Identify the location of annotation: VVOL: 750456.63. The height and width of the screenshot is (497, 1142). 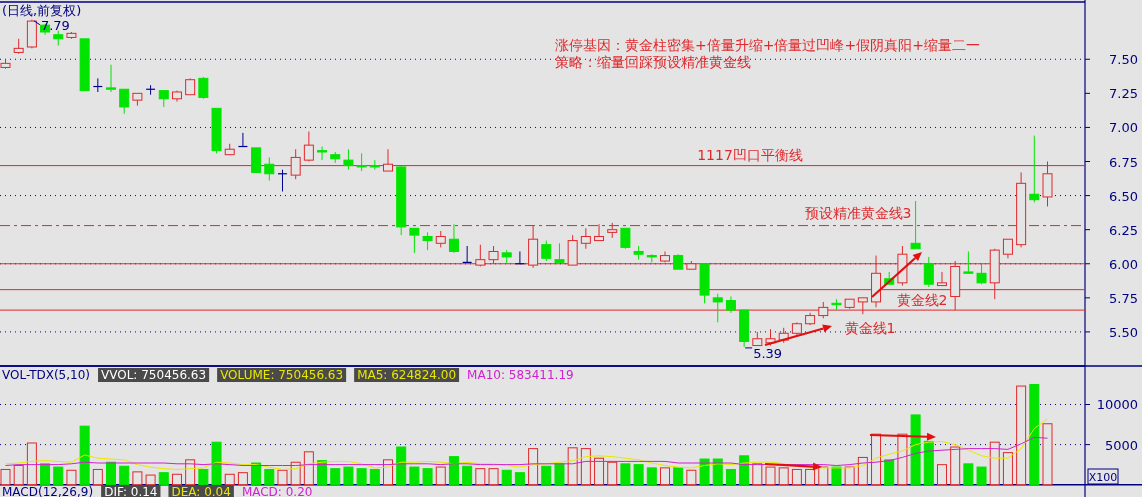
(154, 375).